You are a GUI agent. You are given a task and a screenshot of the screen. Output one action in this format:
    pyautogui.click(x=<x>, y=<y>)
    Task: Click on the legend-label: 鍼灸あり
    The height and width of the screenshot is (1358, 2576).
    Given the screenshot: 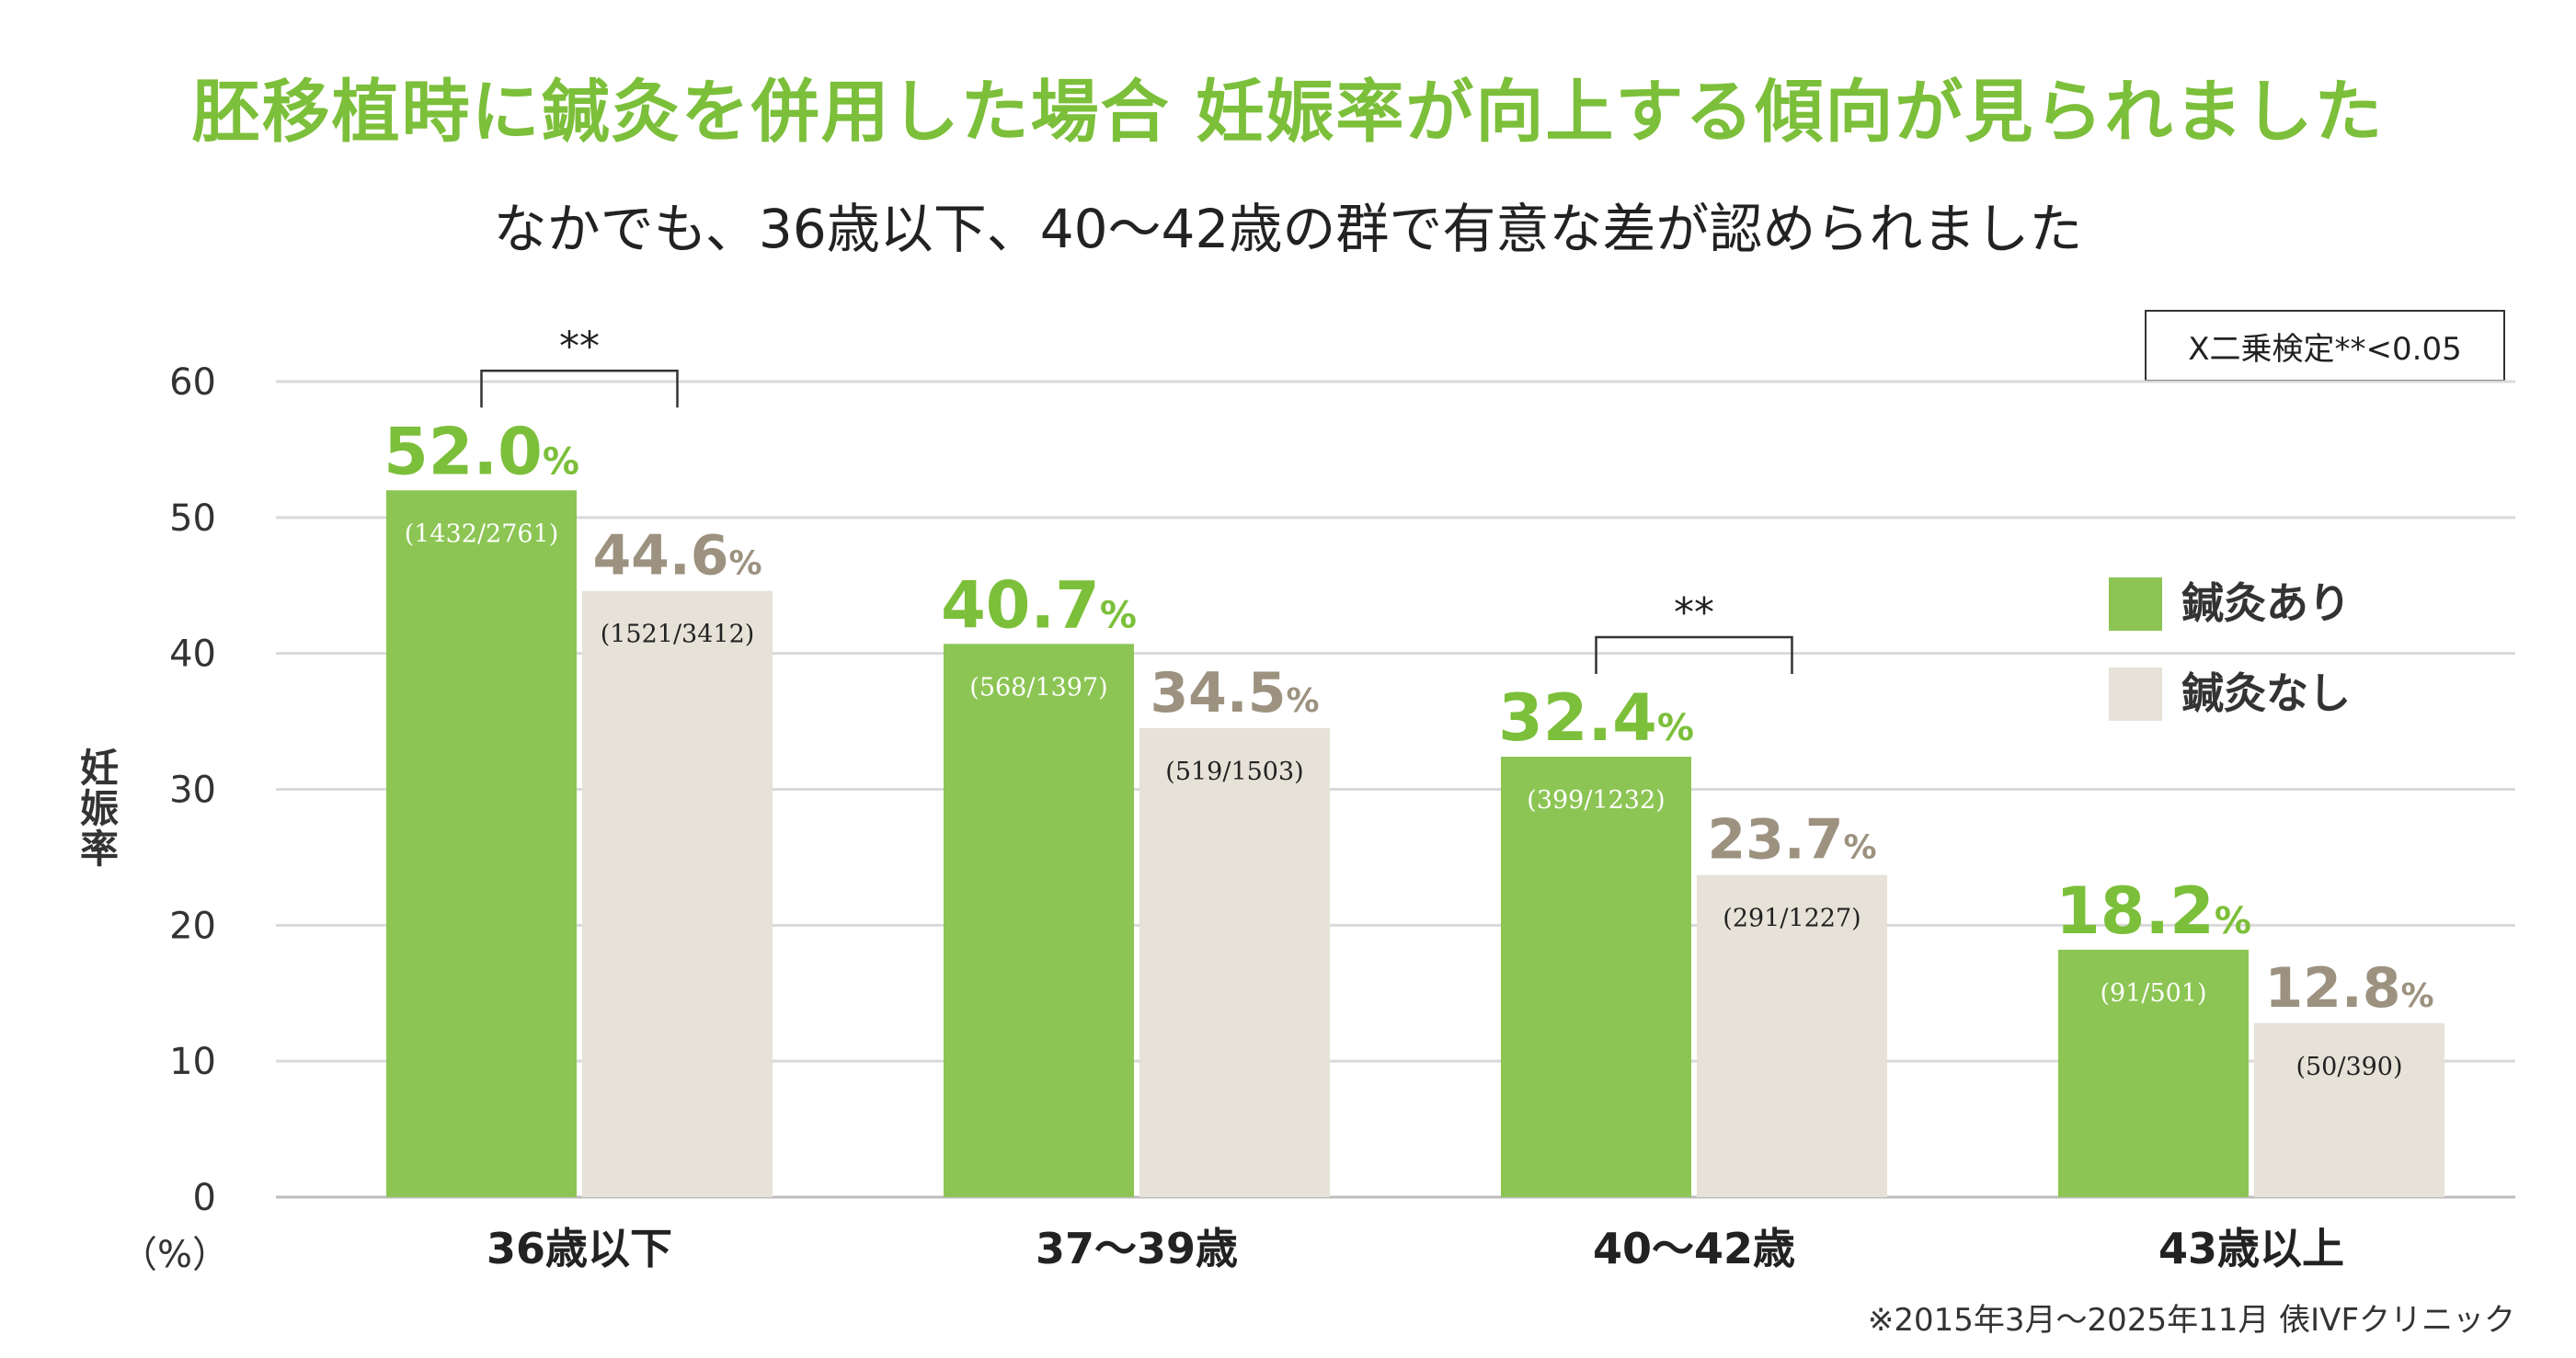 What is the action you would take?
    pyautogui.click(x=2266, y=603)
    